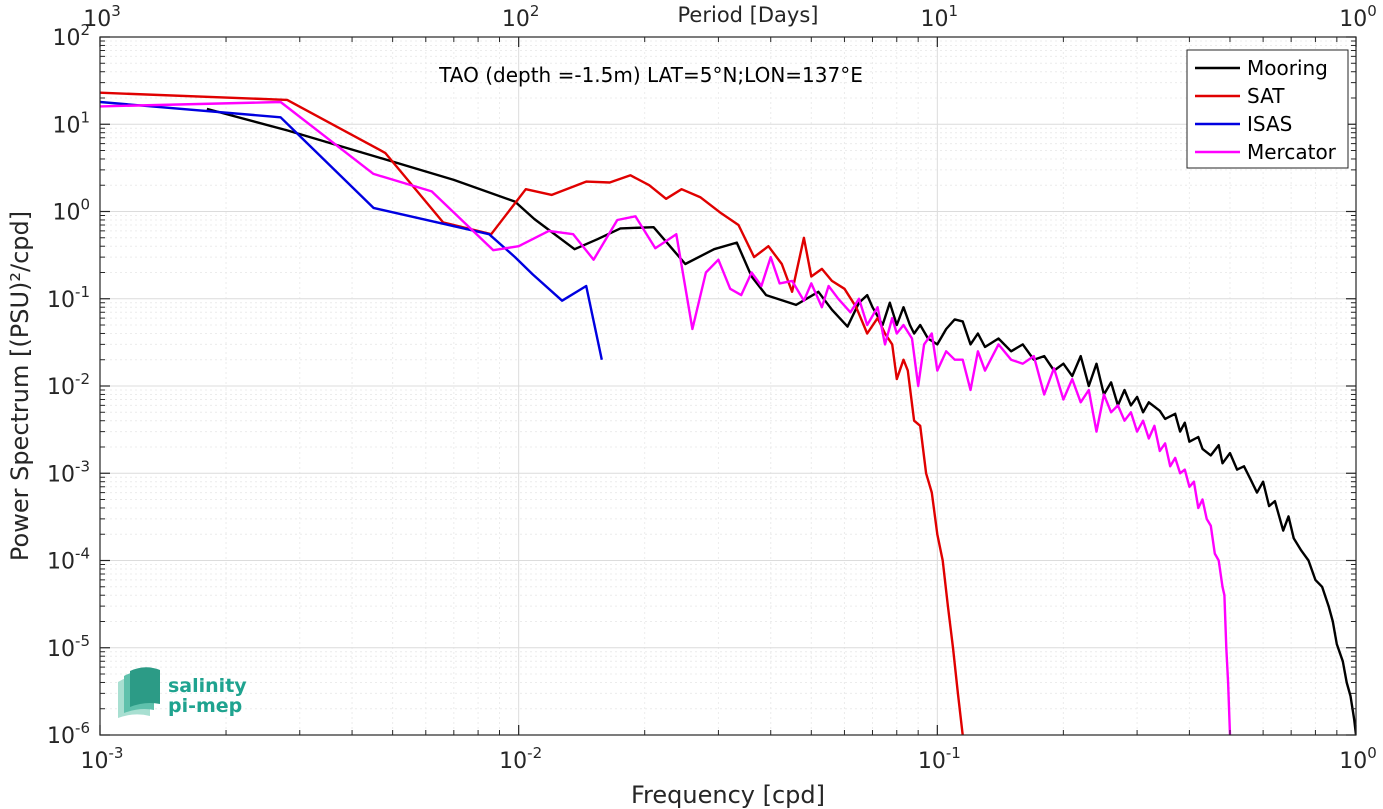 This screenshot has width=1383, height=809. I want to click on legend-label-mercator: Mercator, so click(1292, 152).